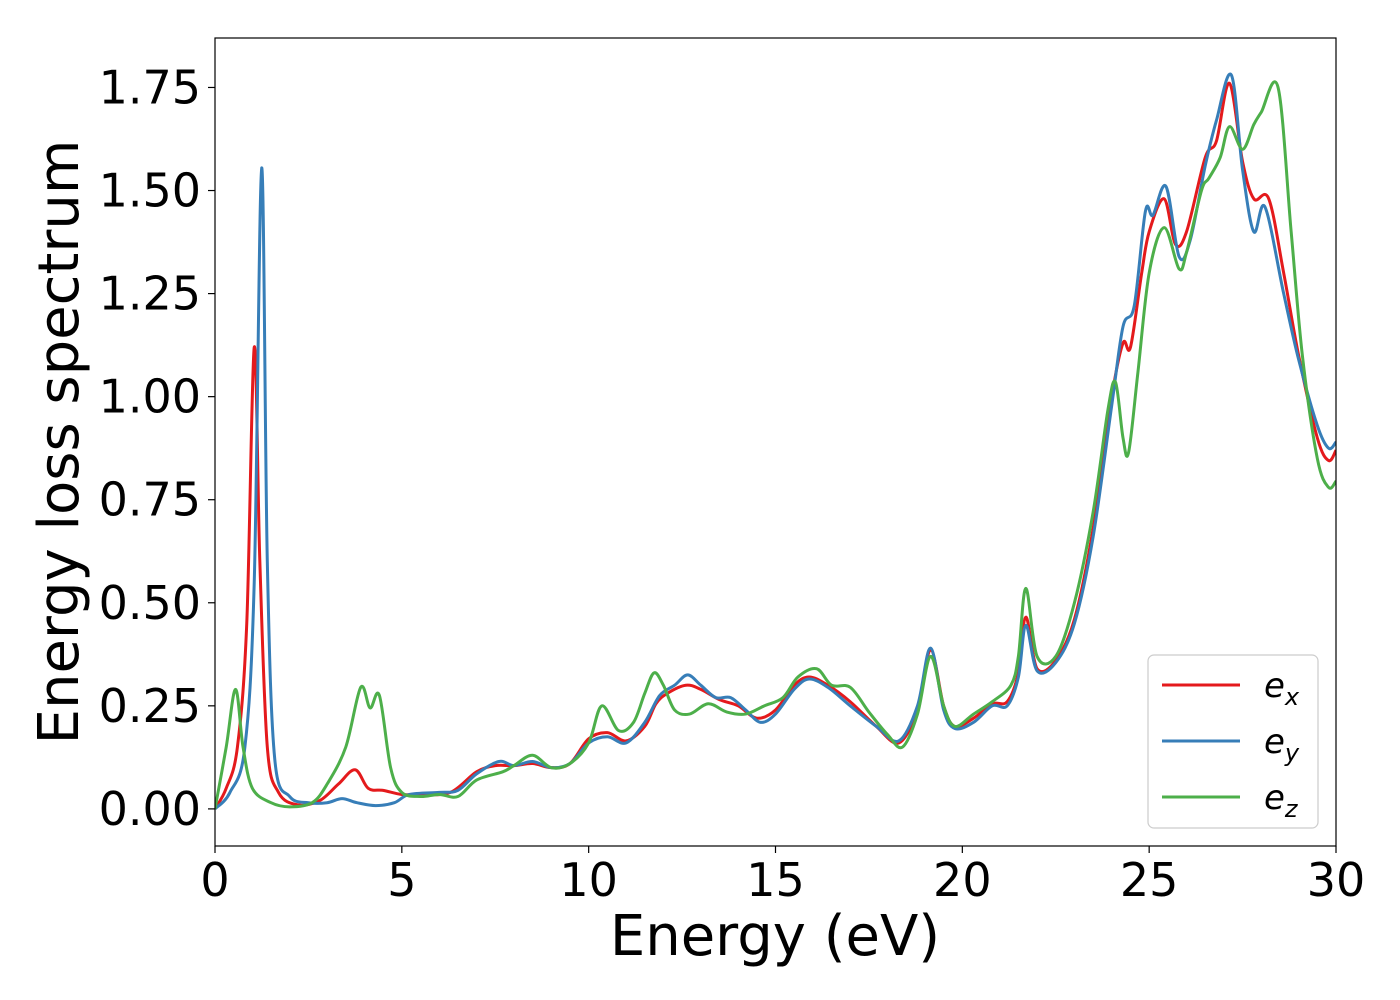 This screenshot has width=1400, height=1000. I want to click on x-tick-label: 30, so click(1336, 880).